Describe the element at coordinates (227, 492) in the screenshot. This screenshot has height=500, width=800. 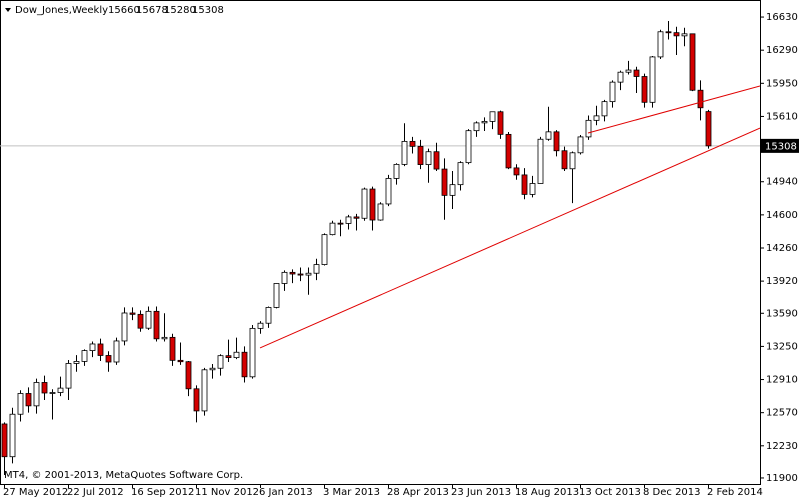
I see `x-tick-label: 11 Nov 2012` at that location.